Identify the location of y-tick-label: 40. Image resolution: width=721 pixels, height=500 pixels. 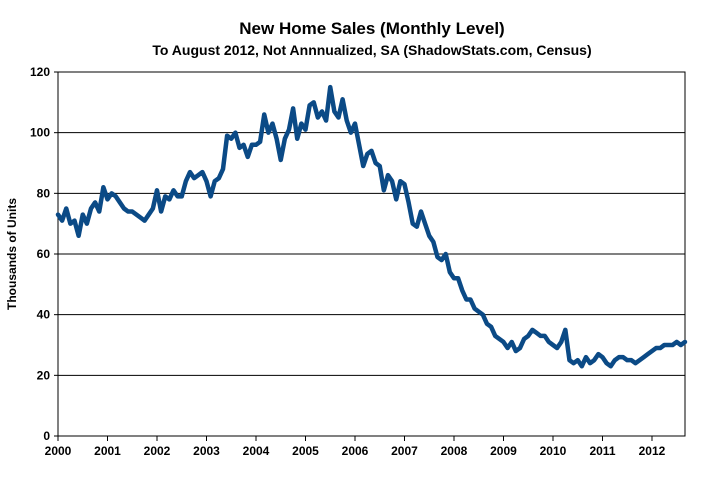
(44, 315).